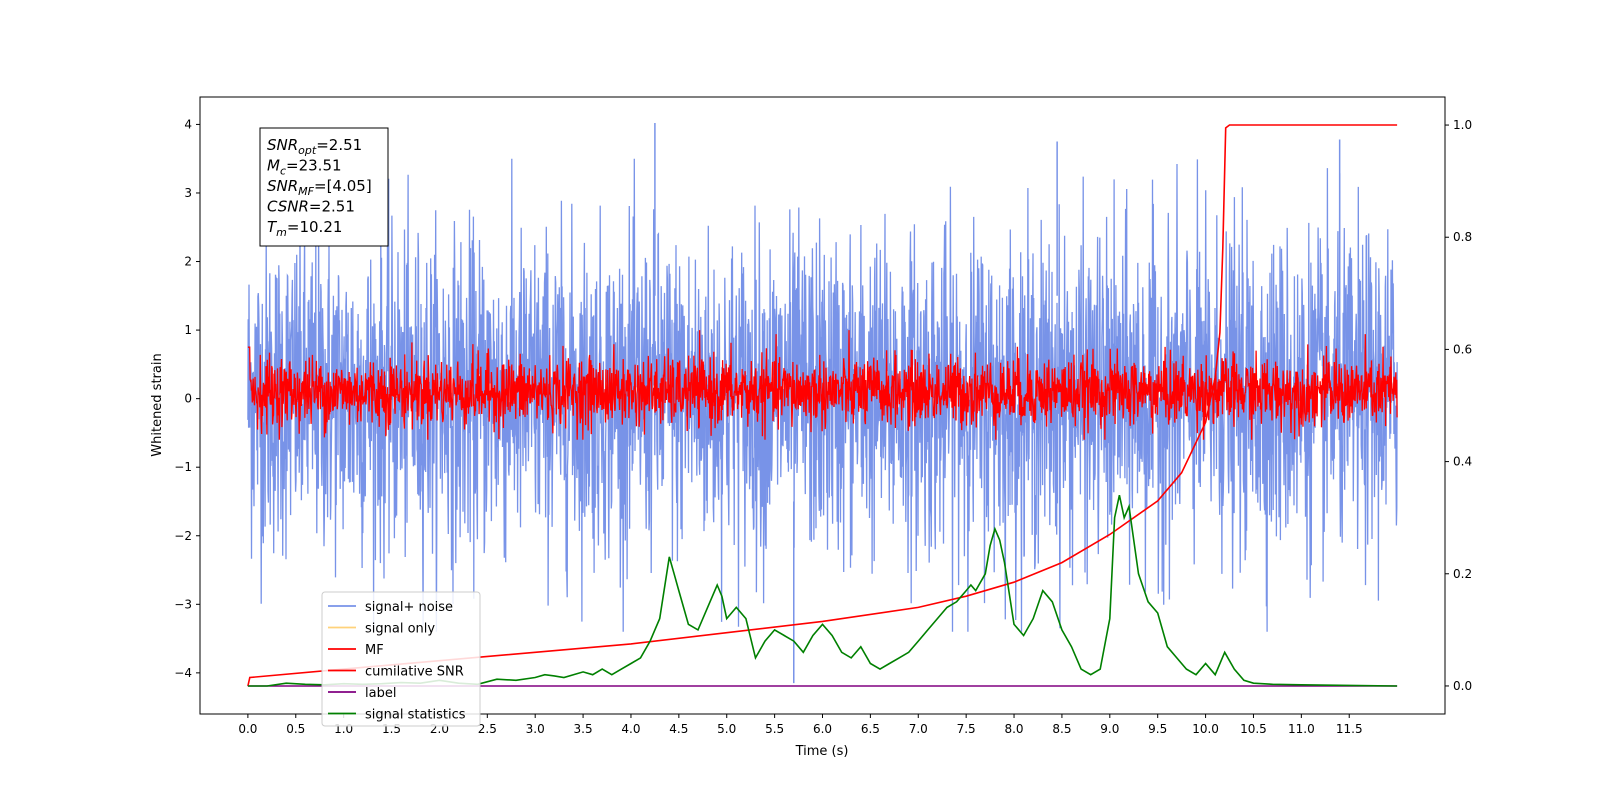 The image size is (1600, 800). What do you see at coordinates (1462, 462) in the screenshot?
I see `y2-tick-label: 0.4` at bounding box center [1462, 462].